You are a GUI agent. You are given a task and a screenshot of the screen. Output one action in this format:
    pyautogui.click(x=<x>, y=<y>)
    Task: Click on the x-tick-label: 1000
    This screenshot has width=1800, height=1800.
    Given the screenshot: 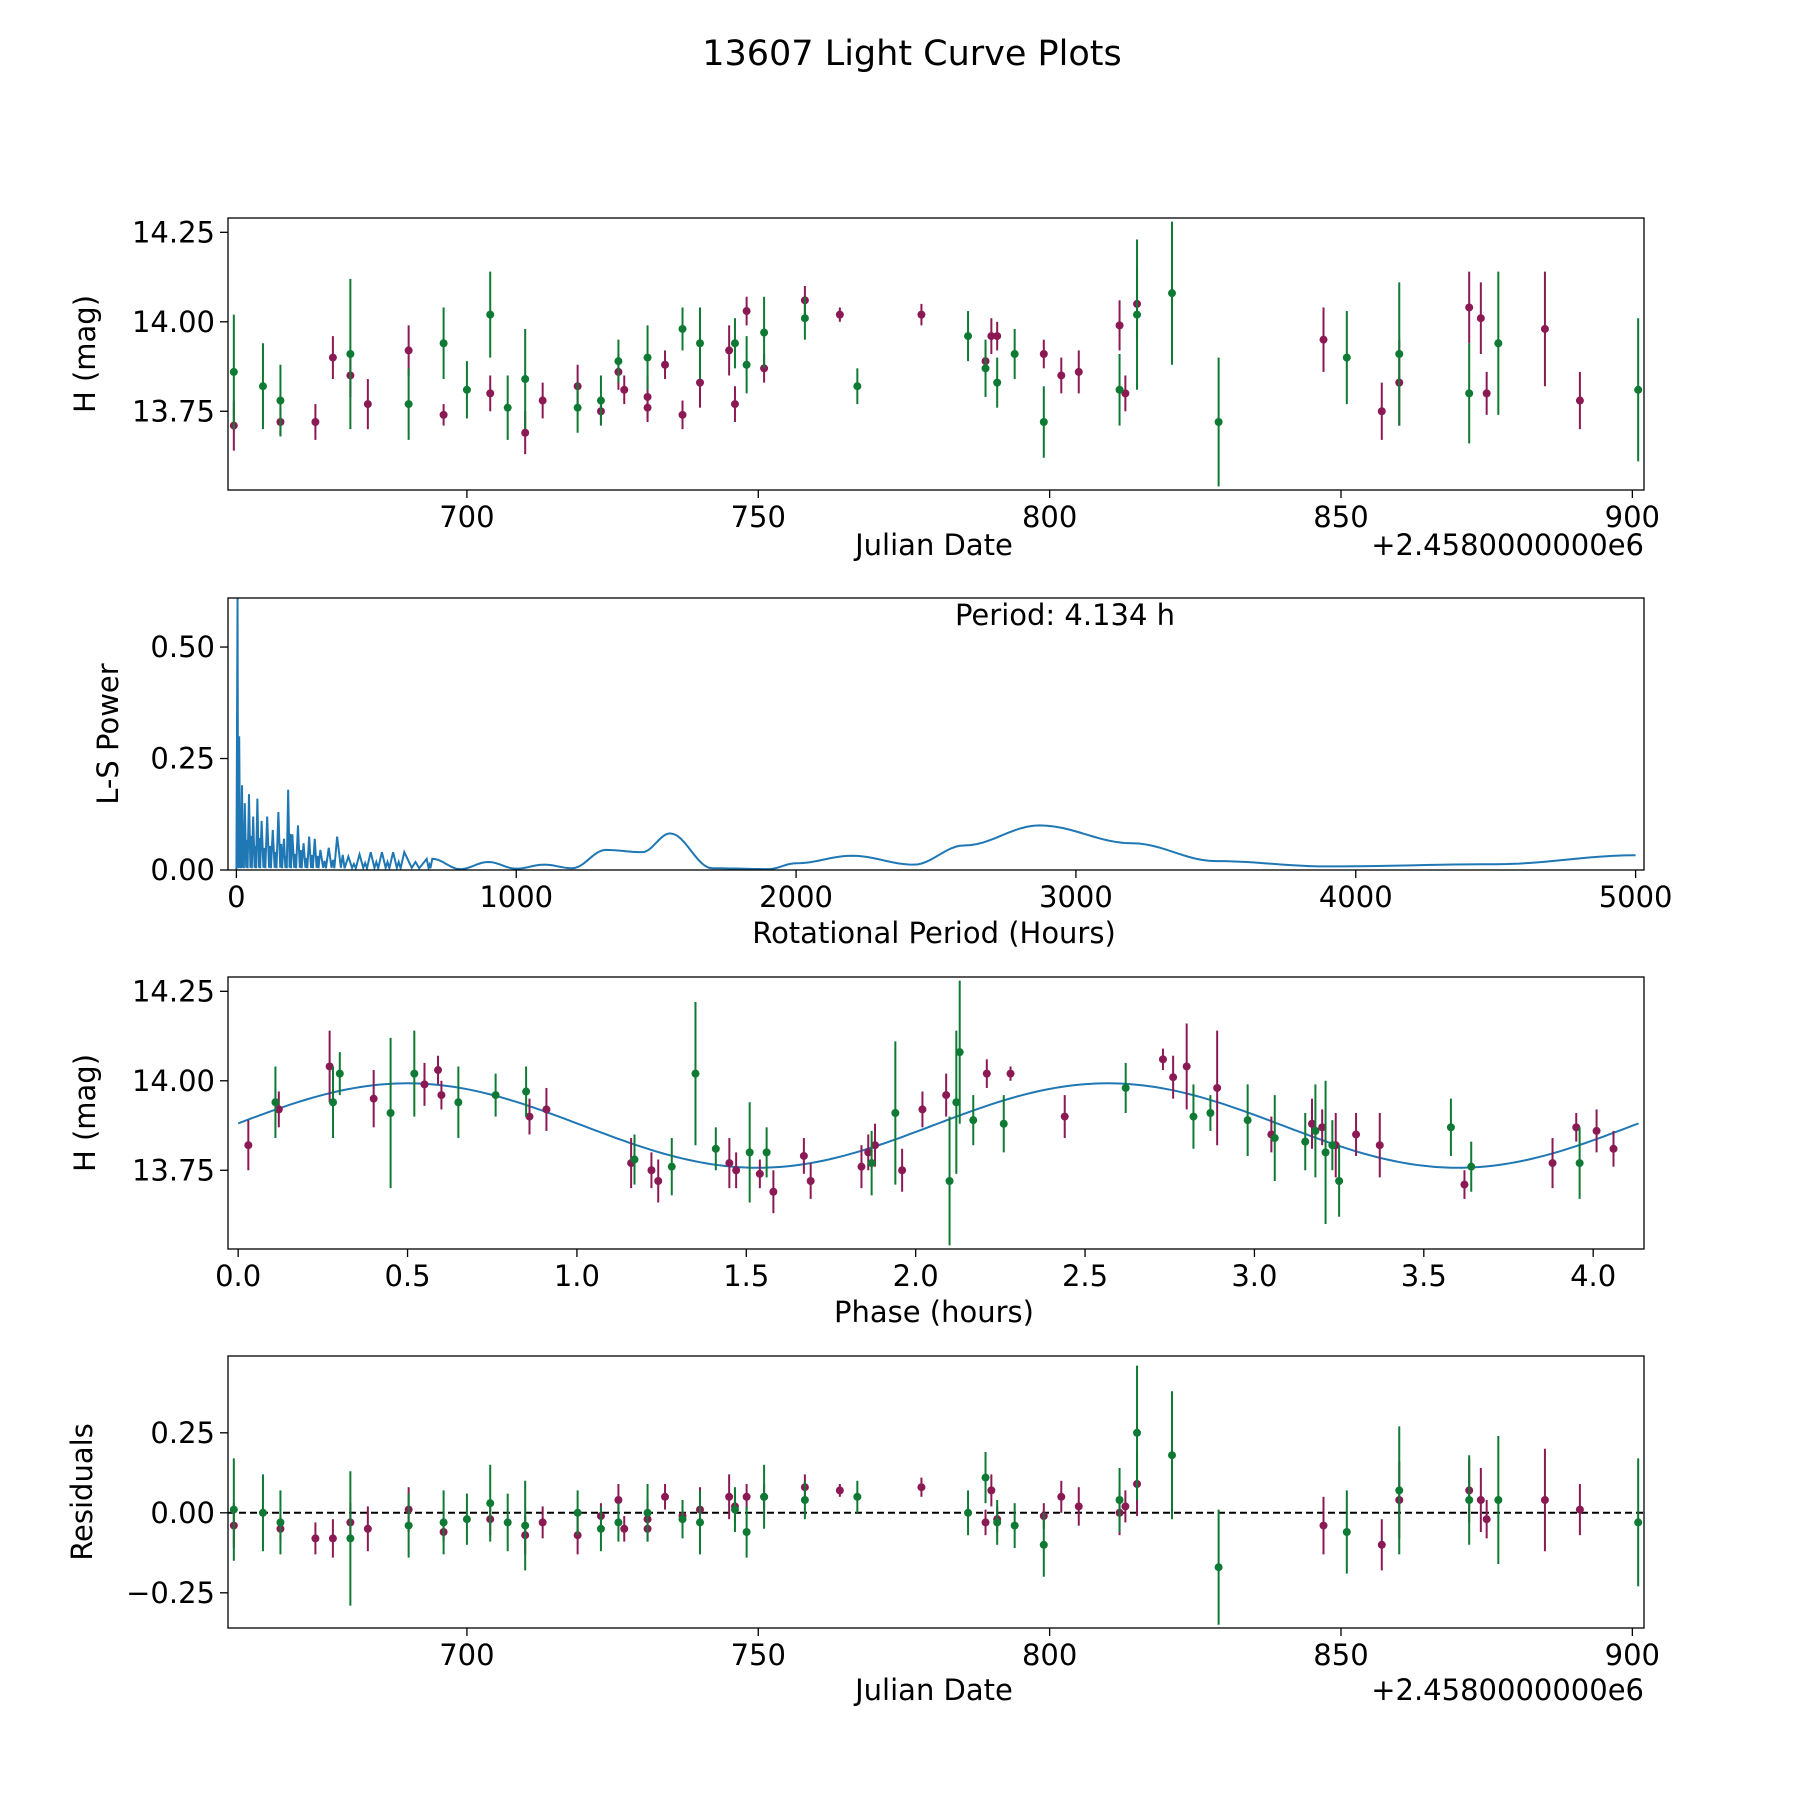 What is the action you would take?
    pyautogui.click(x=516, y=897)
    